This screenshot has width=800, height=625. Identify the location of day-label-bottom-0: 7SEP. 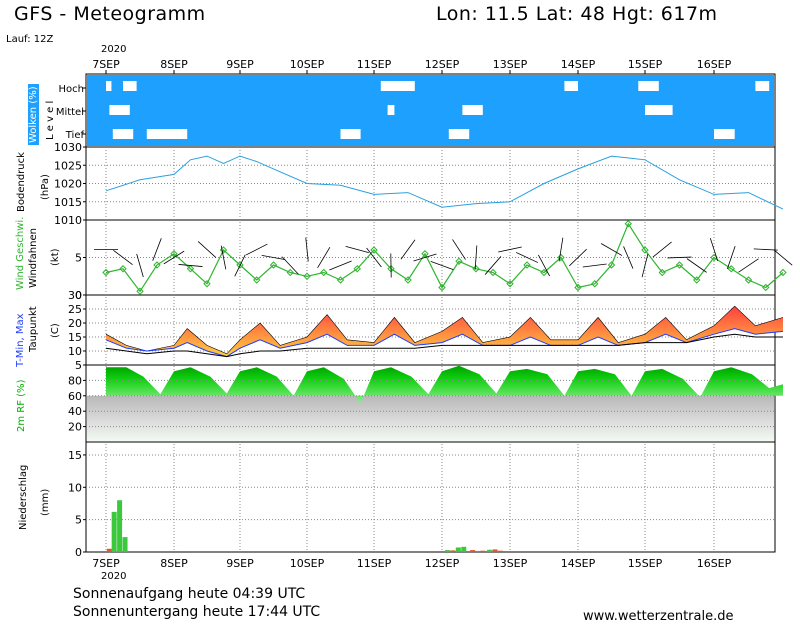
(106, 563).